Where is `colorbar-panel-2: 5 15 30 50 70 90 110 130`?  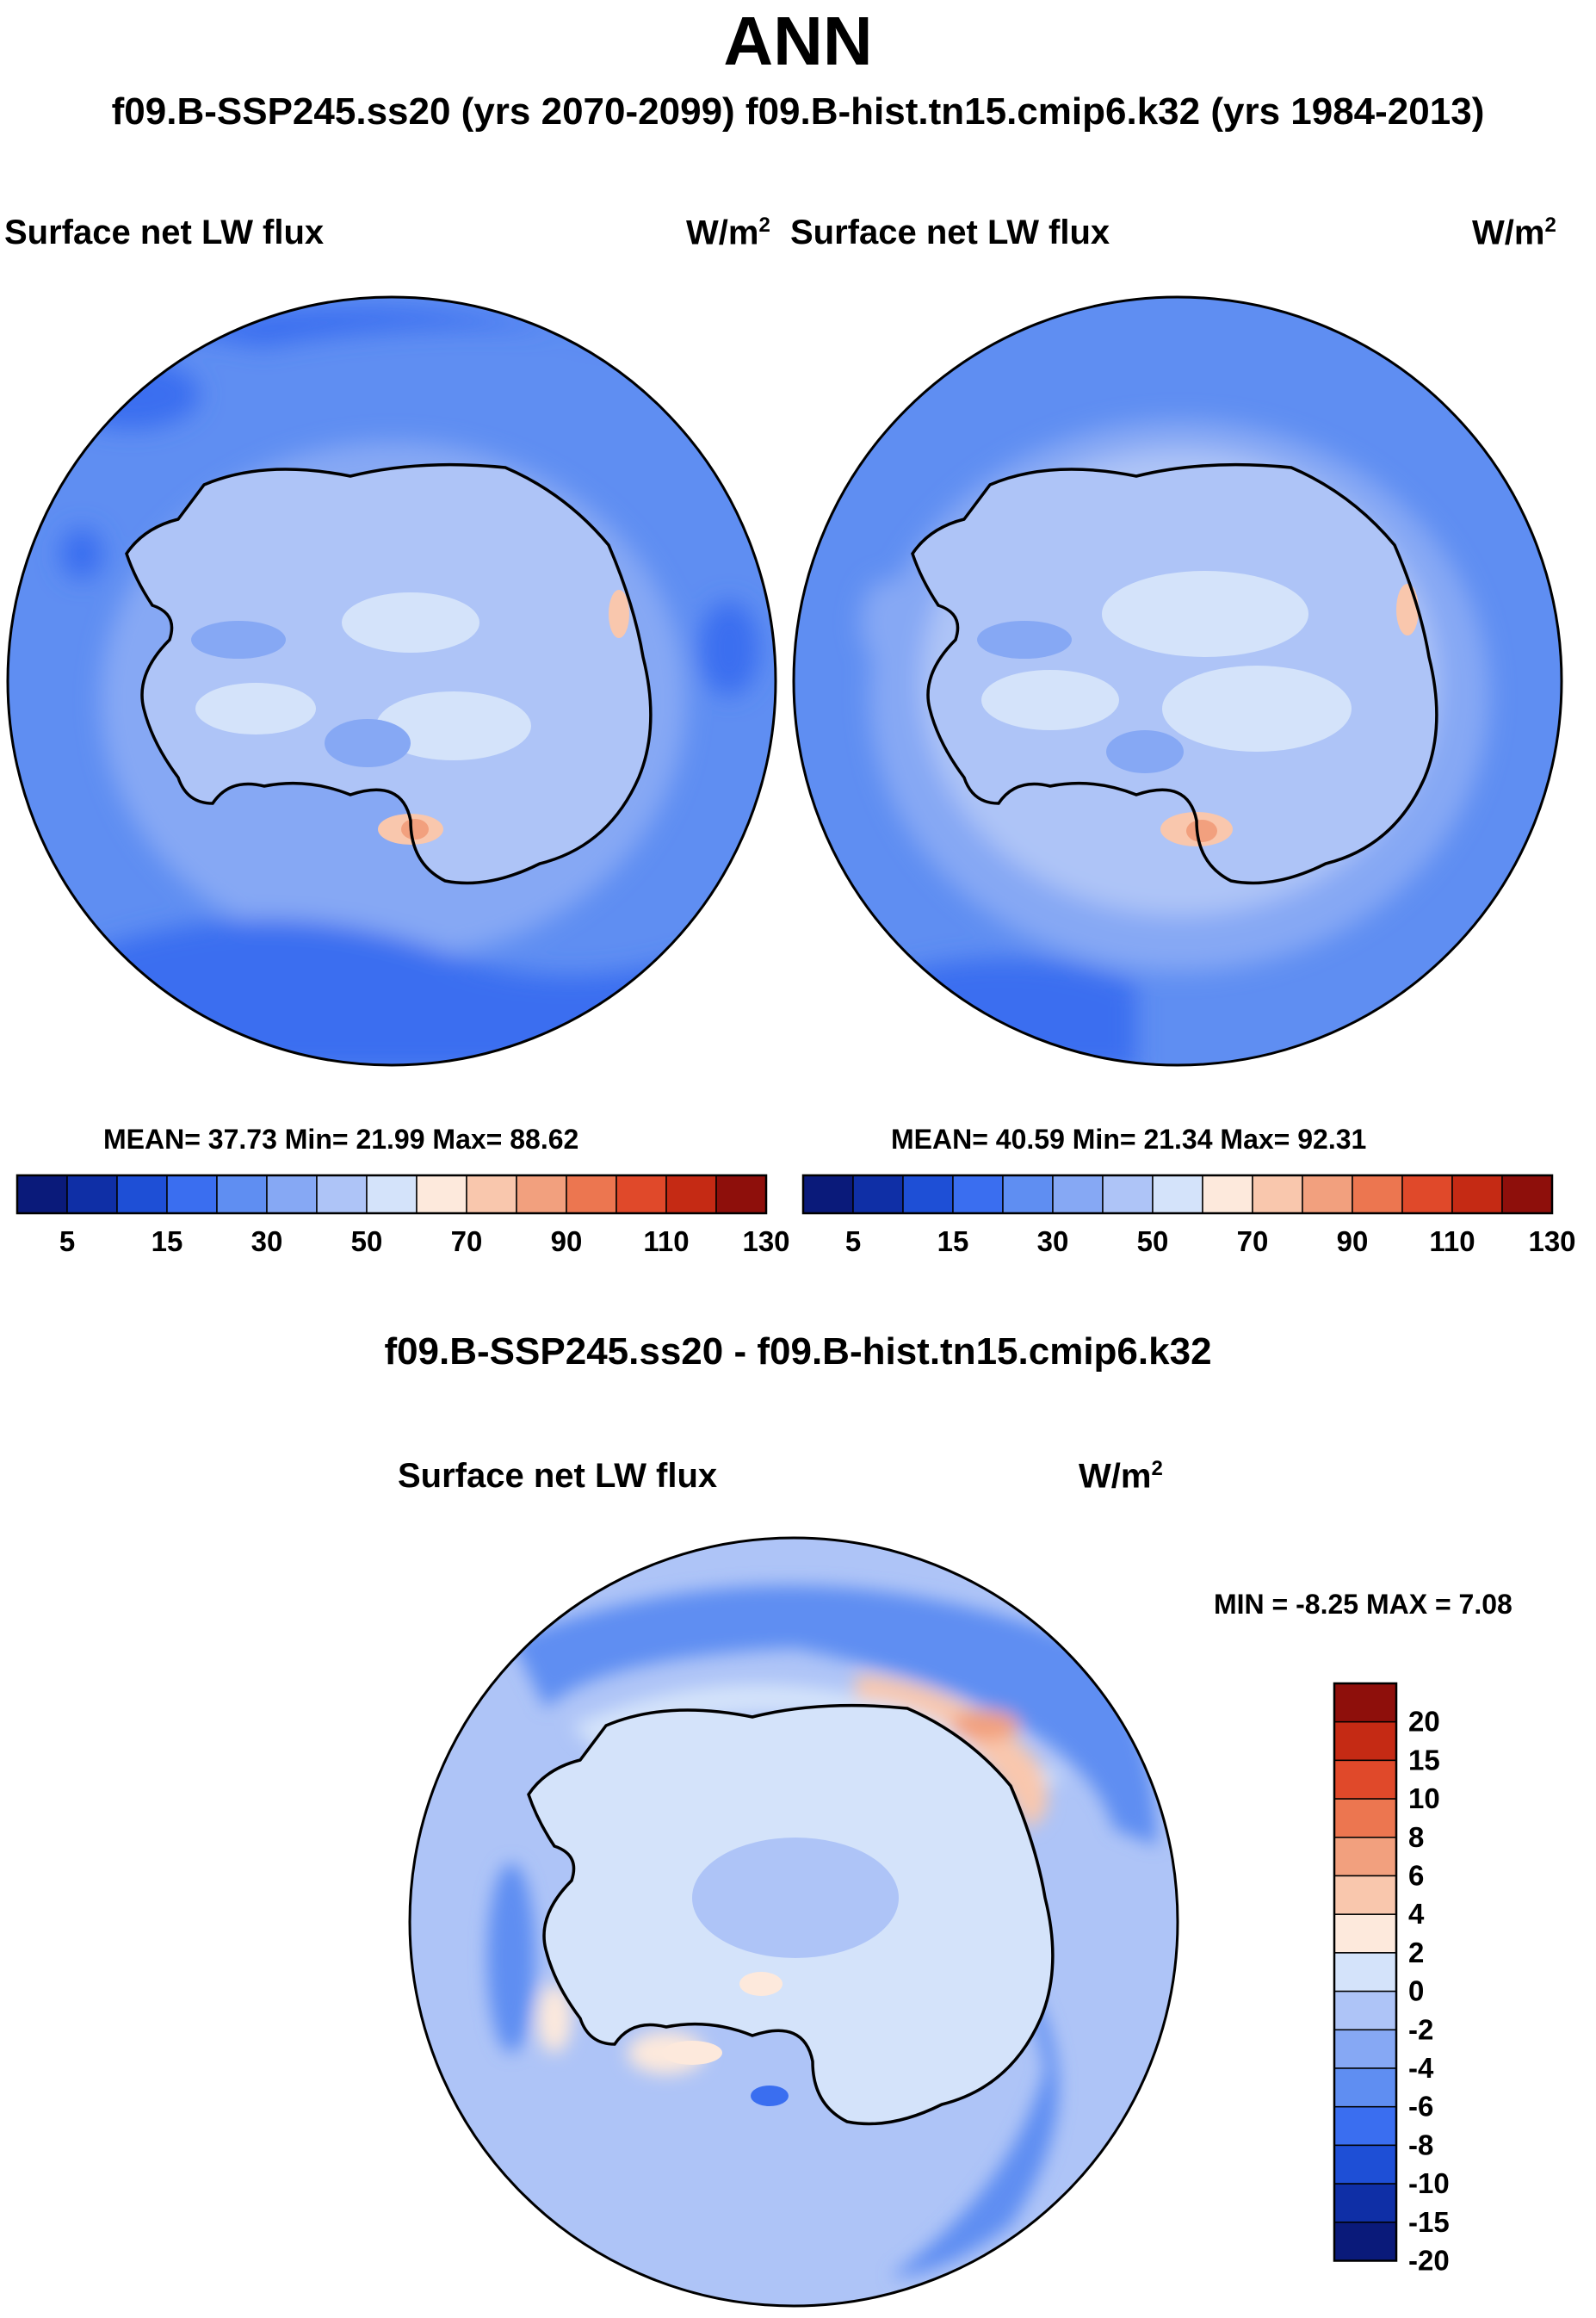 colorbar-panel-2: 5 15 30 50 70 90 110 130 is located at coordinates (1188, 1215).